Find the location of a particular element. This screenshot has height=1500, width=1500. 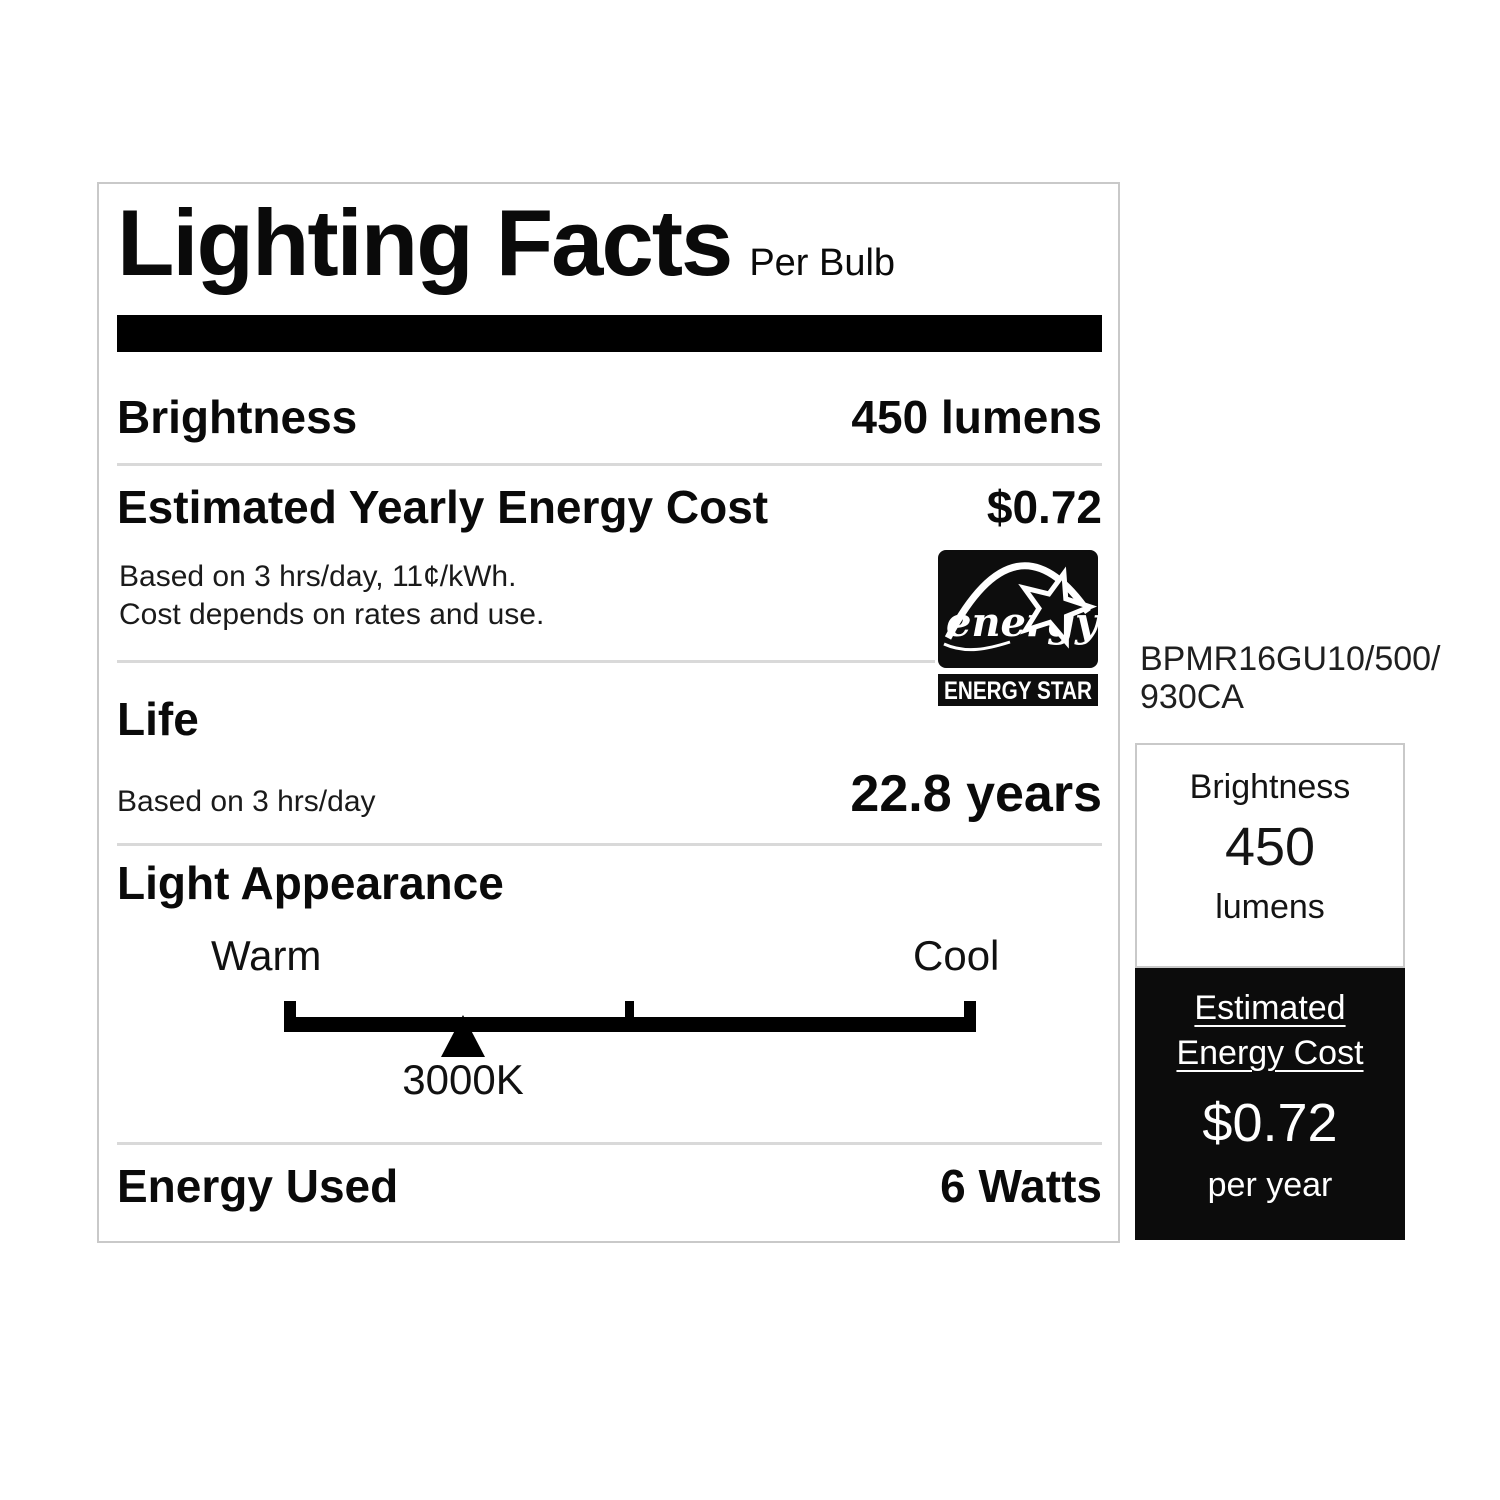

energy-cost-row: Estimated Yearly Energy Cost $0.72 is located at coordinates (609, 507).